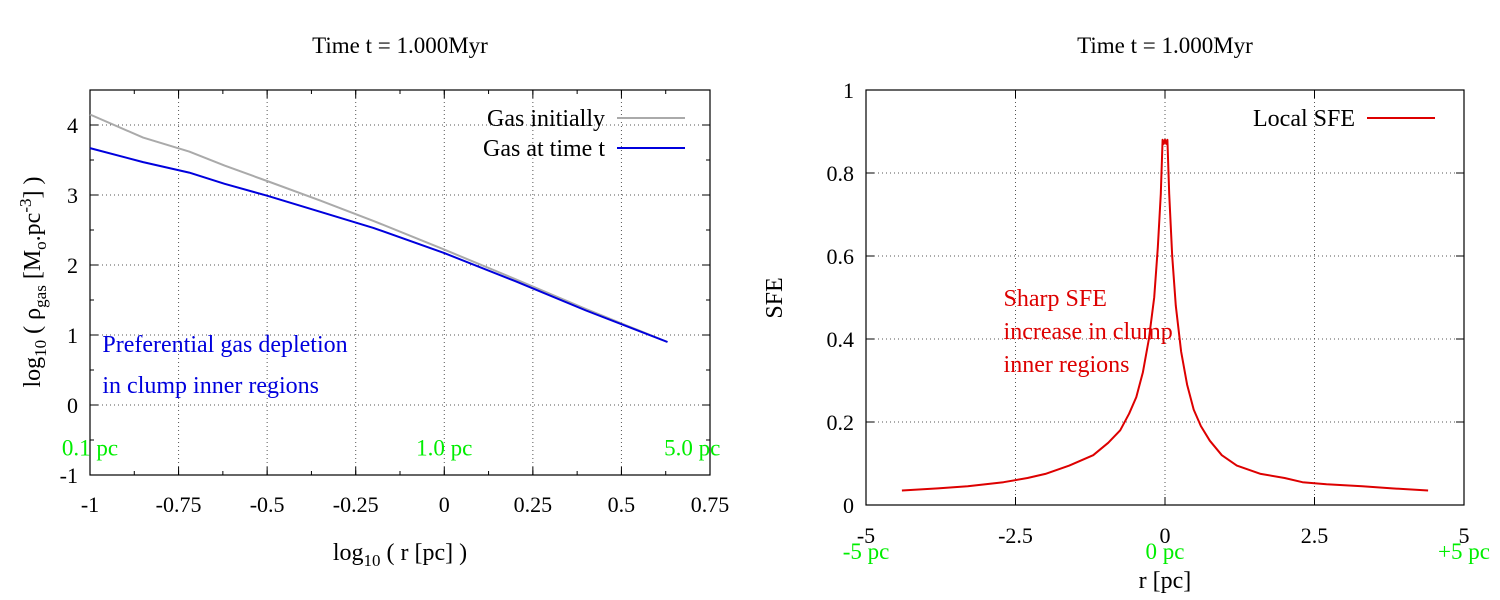 Image resolution: width=1500 pixels, height=600 pixels. I want to click on legend: Local SFE, so click(1344, 119).